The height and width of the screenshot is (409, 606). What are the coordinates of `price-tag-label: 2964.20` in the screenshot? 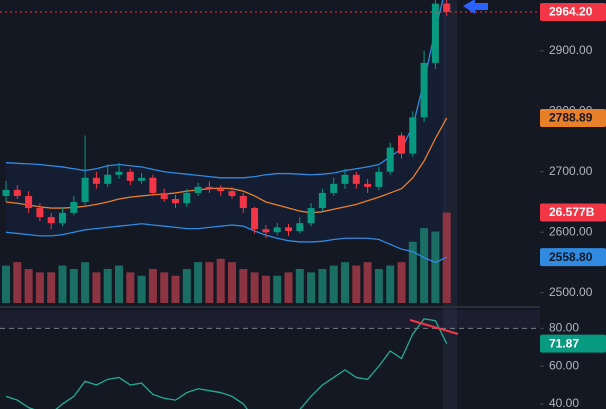 It's located at (571, 12).